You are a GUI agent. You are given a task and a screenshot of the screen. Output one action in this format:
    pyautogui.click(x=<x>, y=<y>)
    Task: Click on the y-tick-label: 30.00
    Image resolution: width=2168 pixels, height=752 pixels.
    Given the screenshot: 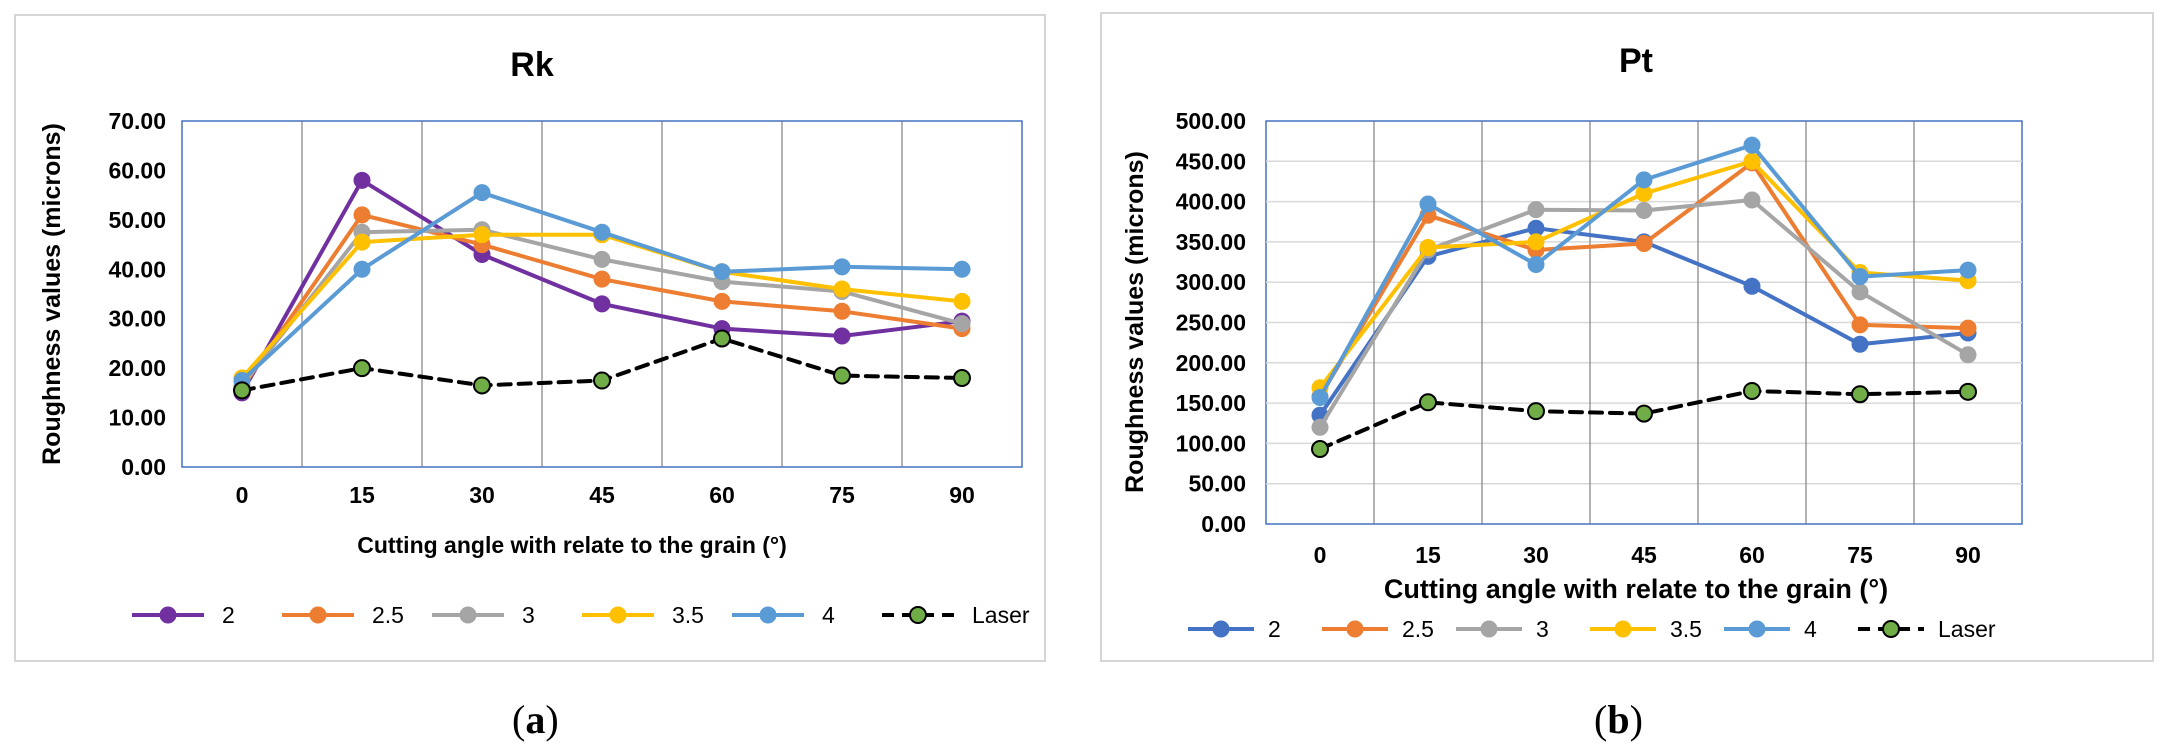 What is the action you would take?
    pyautogui.click(x=137, y=319)
    